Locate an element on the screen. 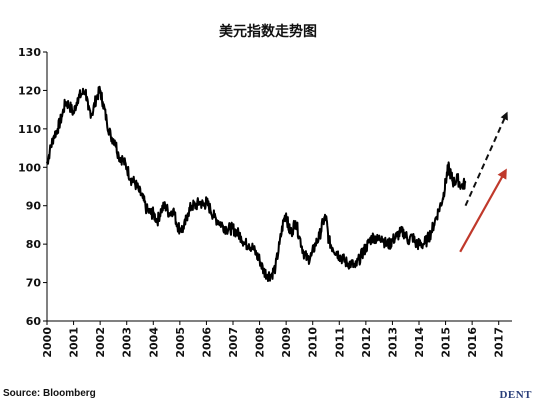 The width and height of the screenshot is (536, 402). x-tick-label: 2016 is located at coordinates (472, 342).